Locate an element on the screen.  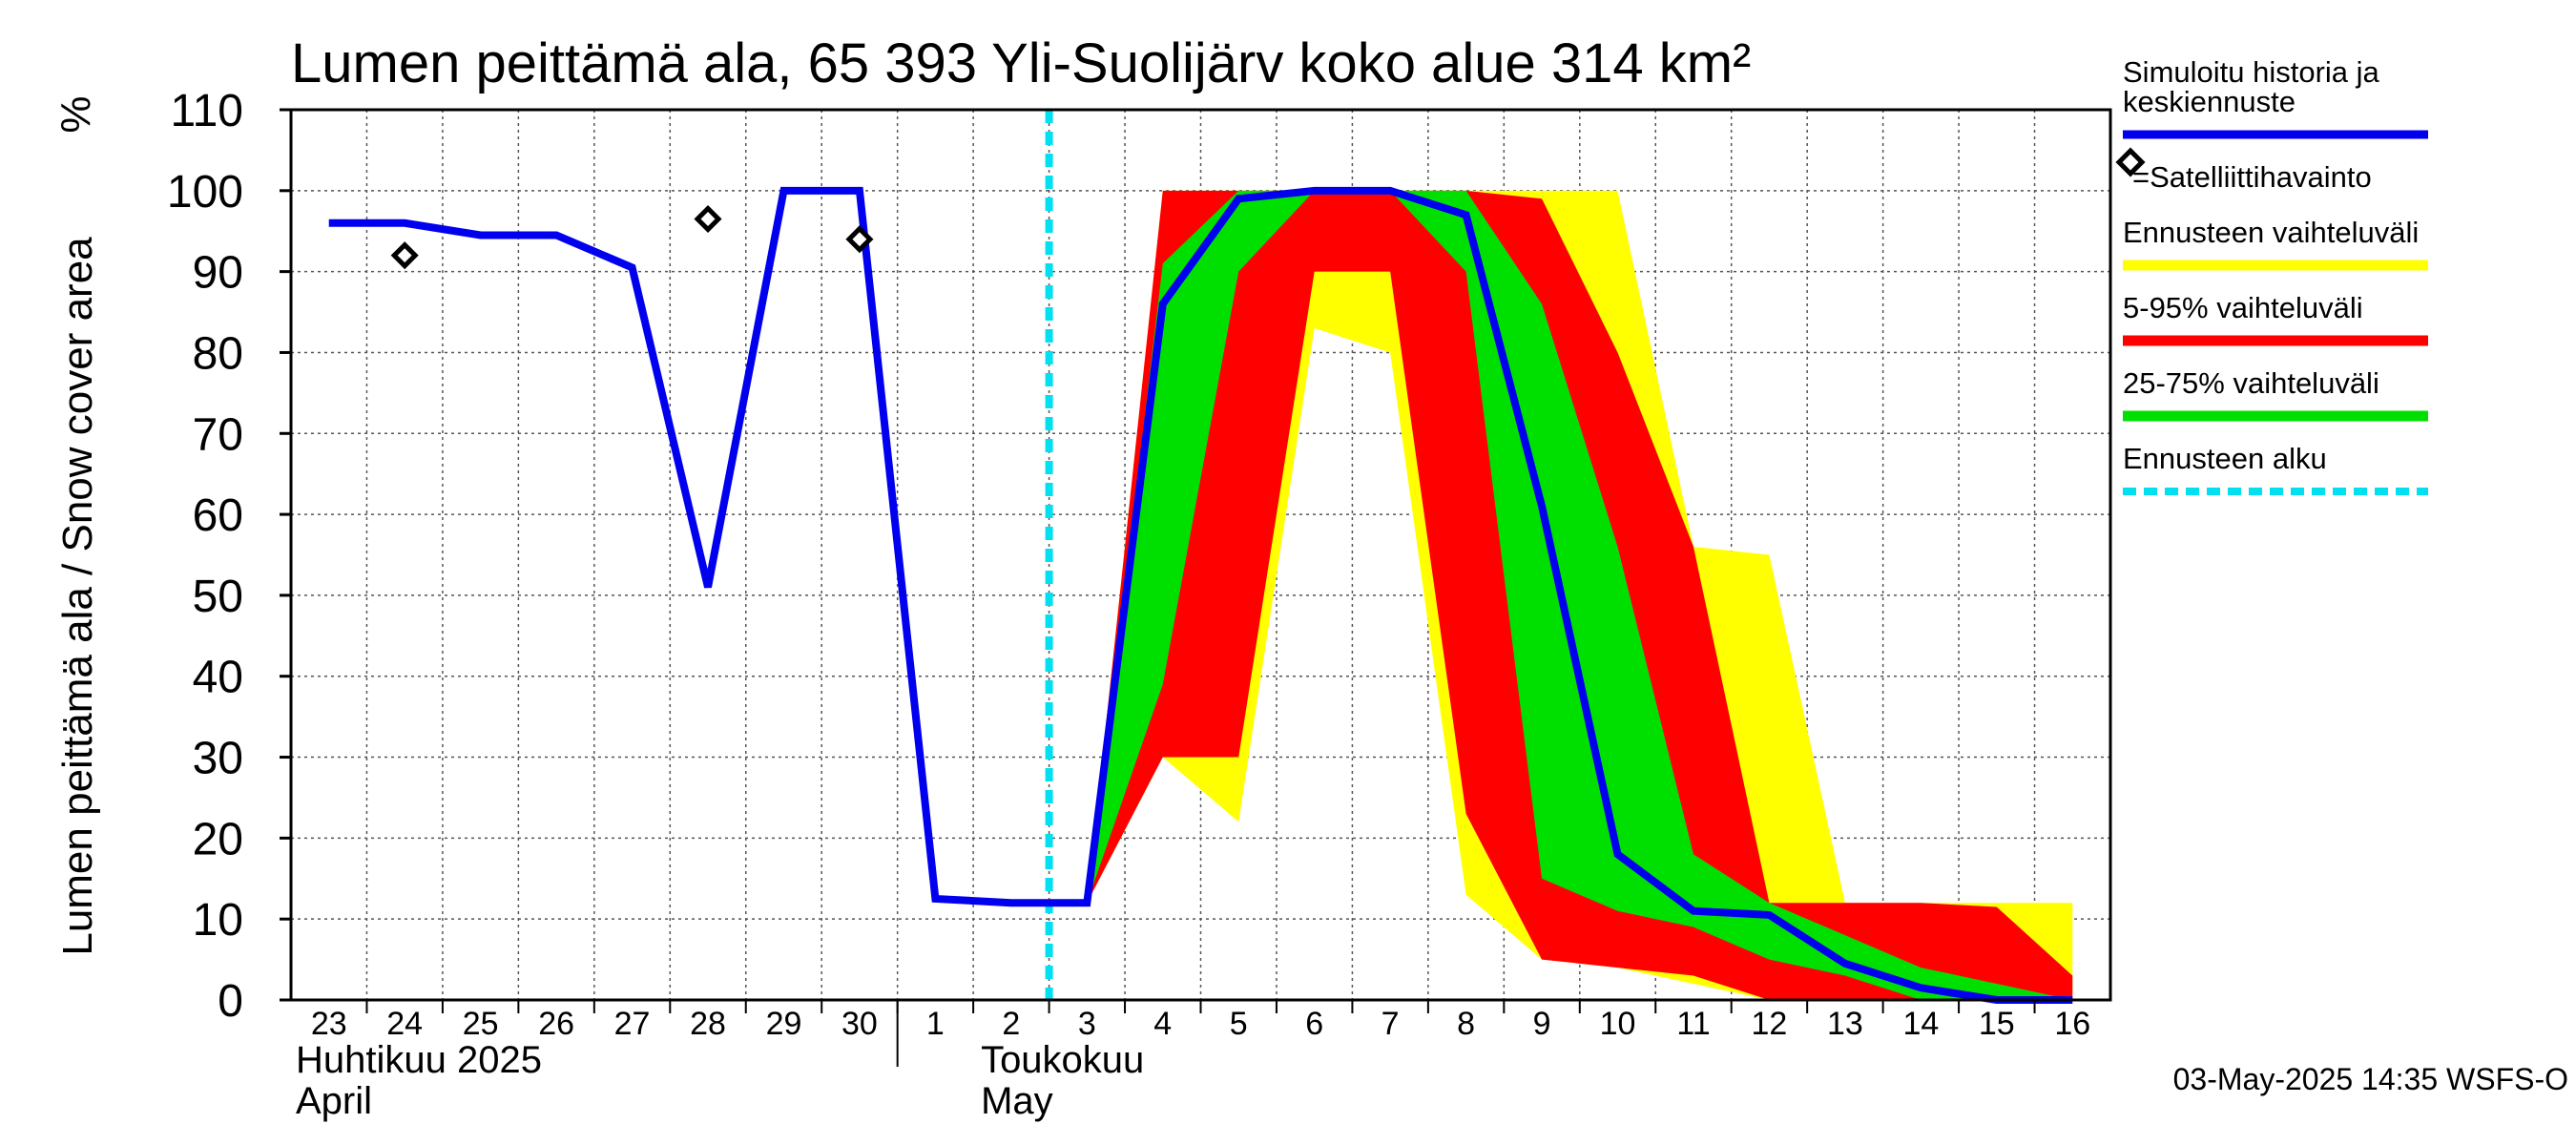
x-tick-label: 29 is located at coordinates (784, 1024).